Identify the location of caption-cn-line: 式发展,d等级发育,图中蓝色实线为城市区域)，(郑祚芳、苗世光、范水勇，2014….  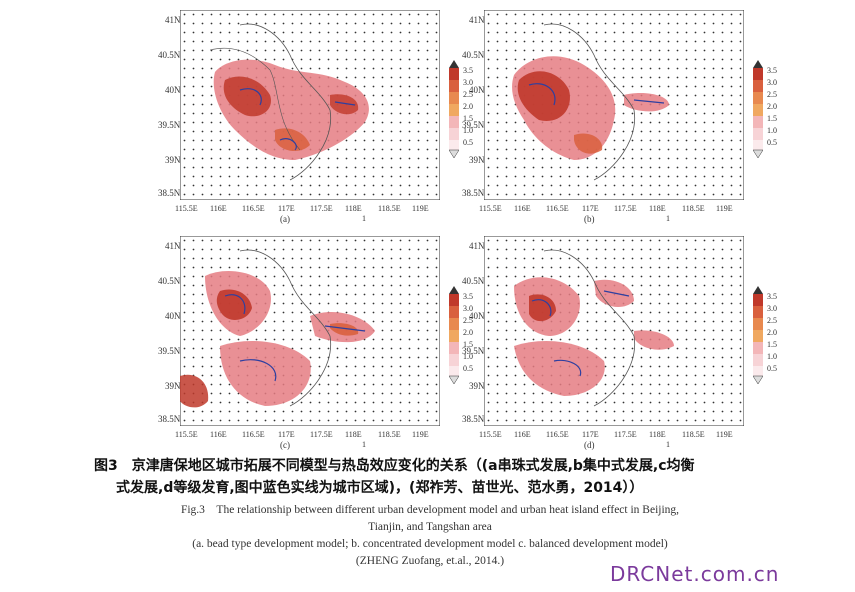
(380, 488).